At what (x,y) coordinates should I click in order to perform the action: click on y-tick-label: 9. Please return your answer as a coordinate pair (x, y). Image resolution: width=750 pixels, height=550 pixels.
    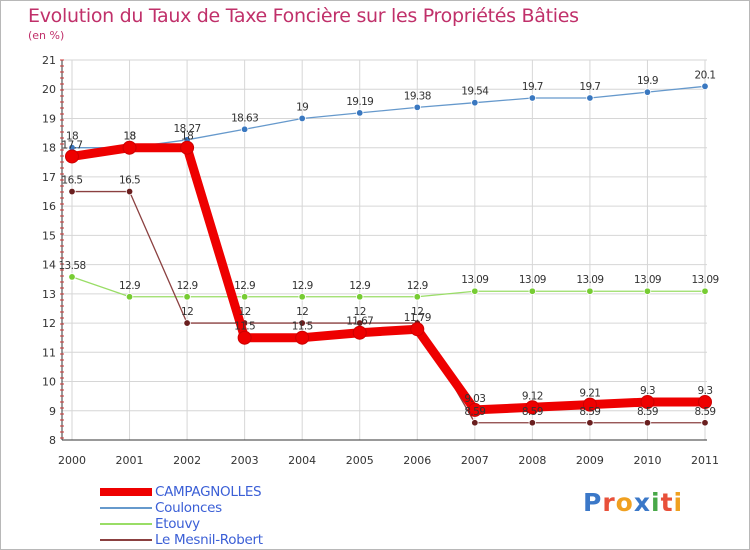
    Looking at the image, I should click on (52, 411).